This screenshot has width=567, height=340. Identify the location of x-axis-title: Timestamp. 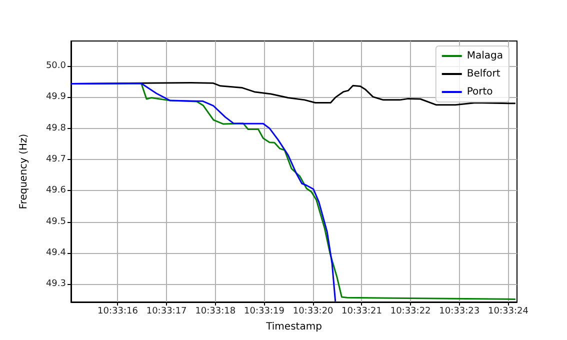
(293, 327).